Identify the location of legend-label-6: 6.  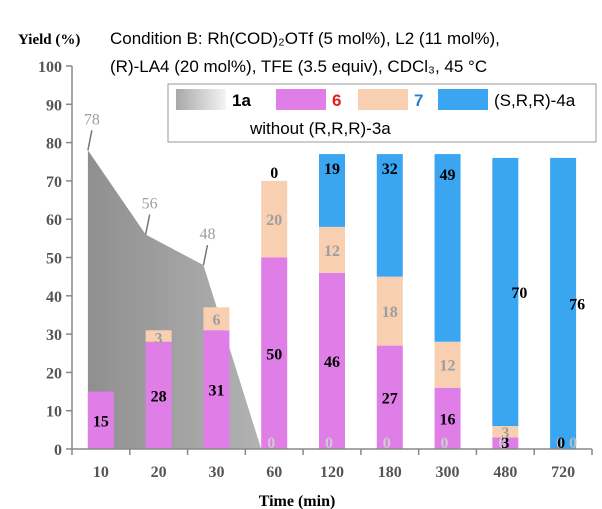
(336, 100).